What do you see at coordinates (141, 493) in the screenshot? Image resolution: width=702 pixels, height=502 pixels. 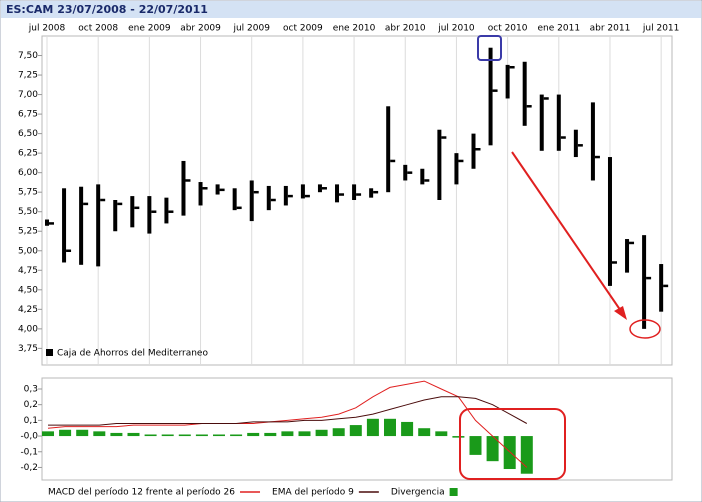 I see `legend-label: MACD del período 12 frente al período 26` at bounding box center [141, 493].